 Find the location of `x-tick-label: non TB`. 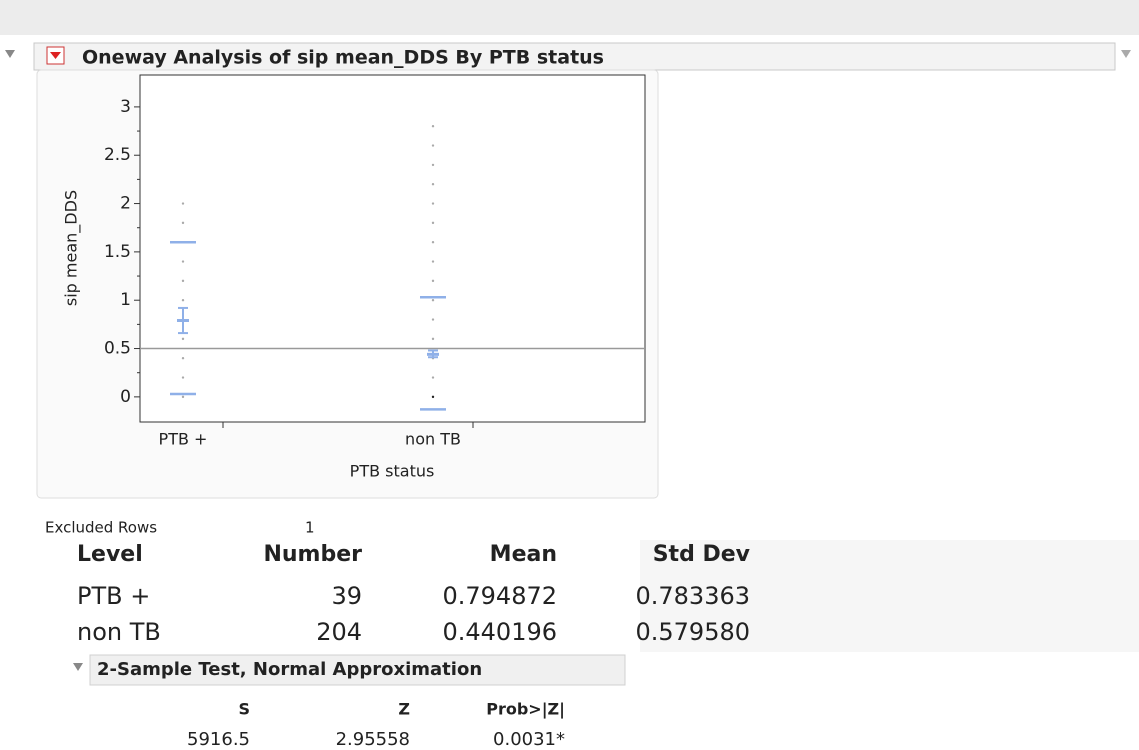

x-tick-label: non TB is located at coordinates (433, 439).